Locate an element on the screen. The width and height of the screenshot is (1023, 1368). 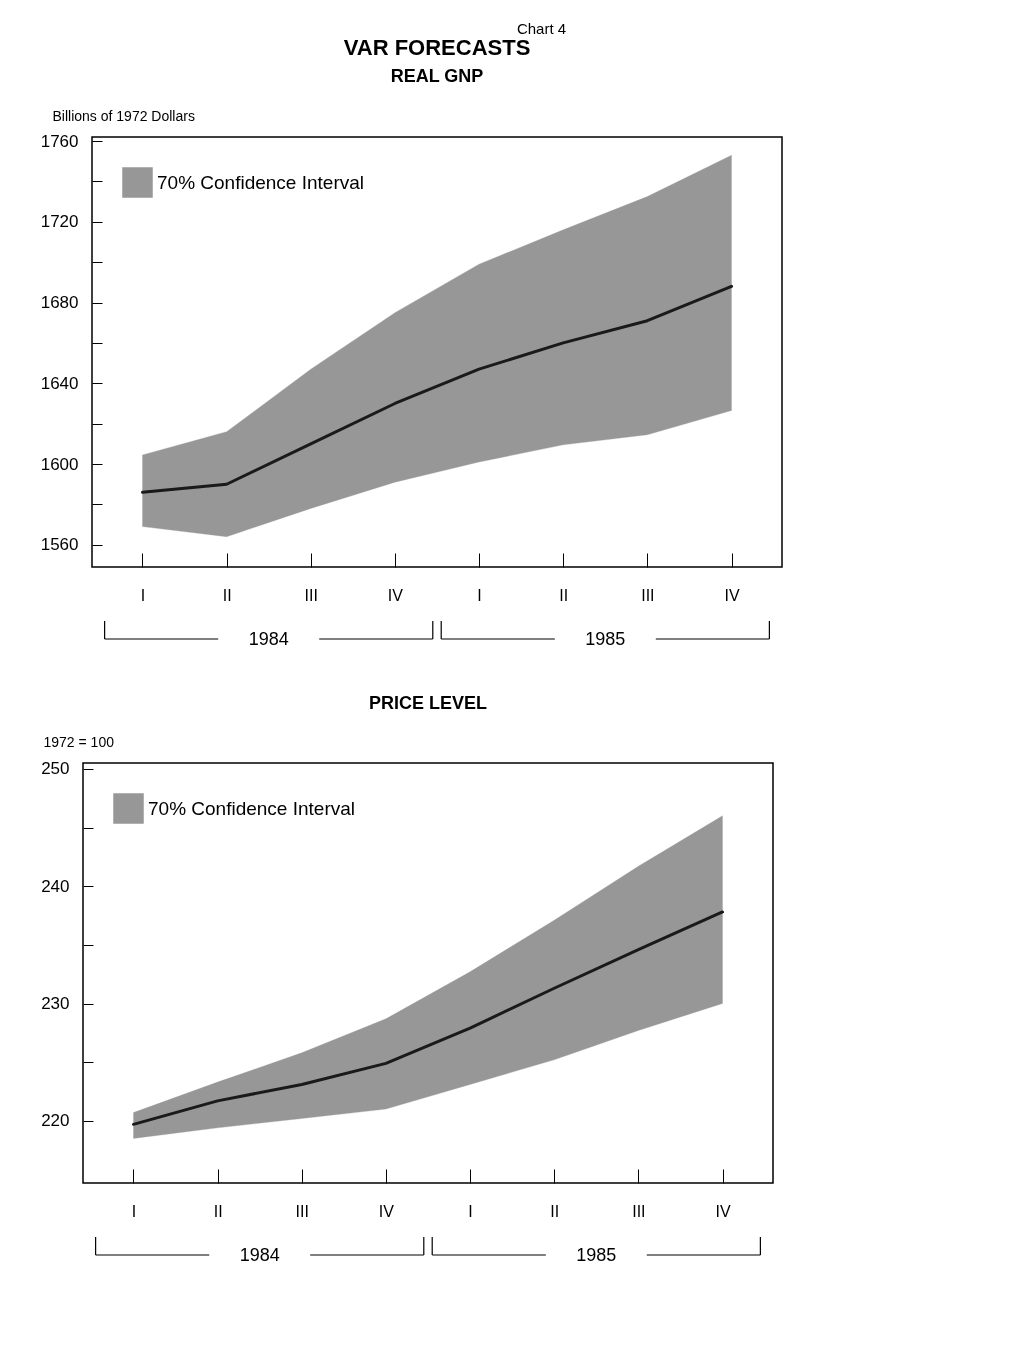
y-axis-title: Billions of 1972 Dollars is located at coordinates (123, 115).